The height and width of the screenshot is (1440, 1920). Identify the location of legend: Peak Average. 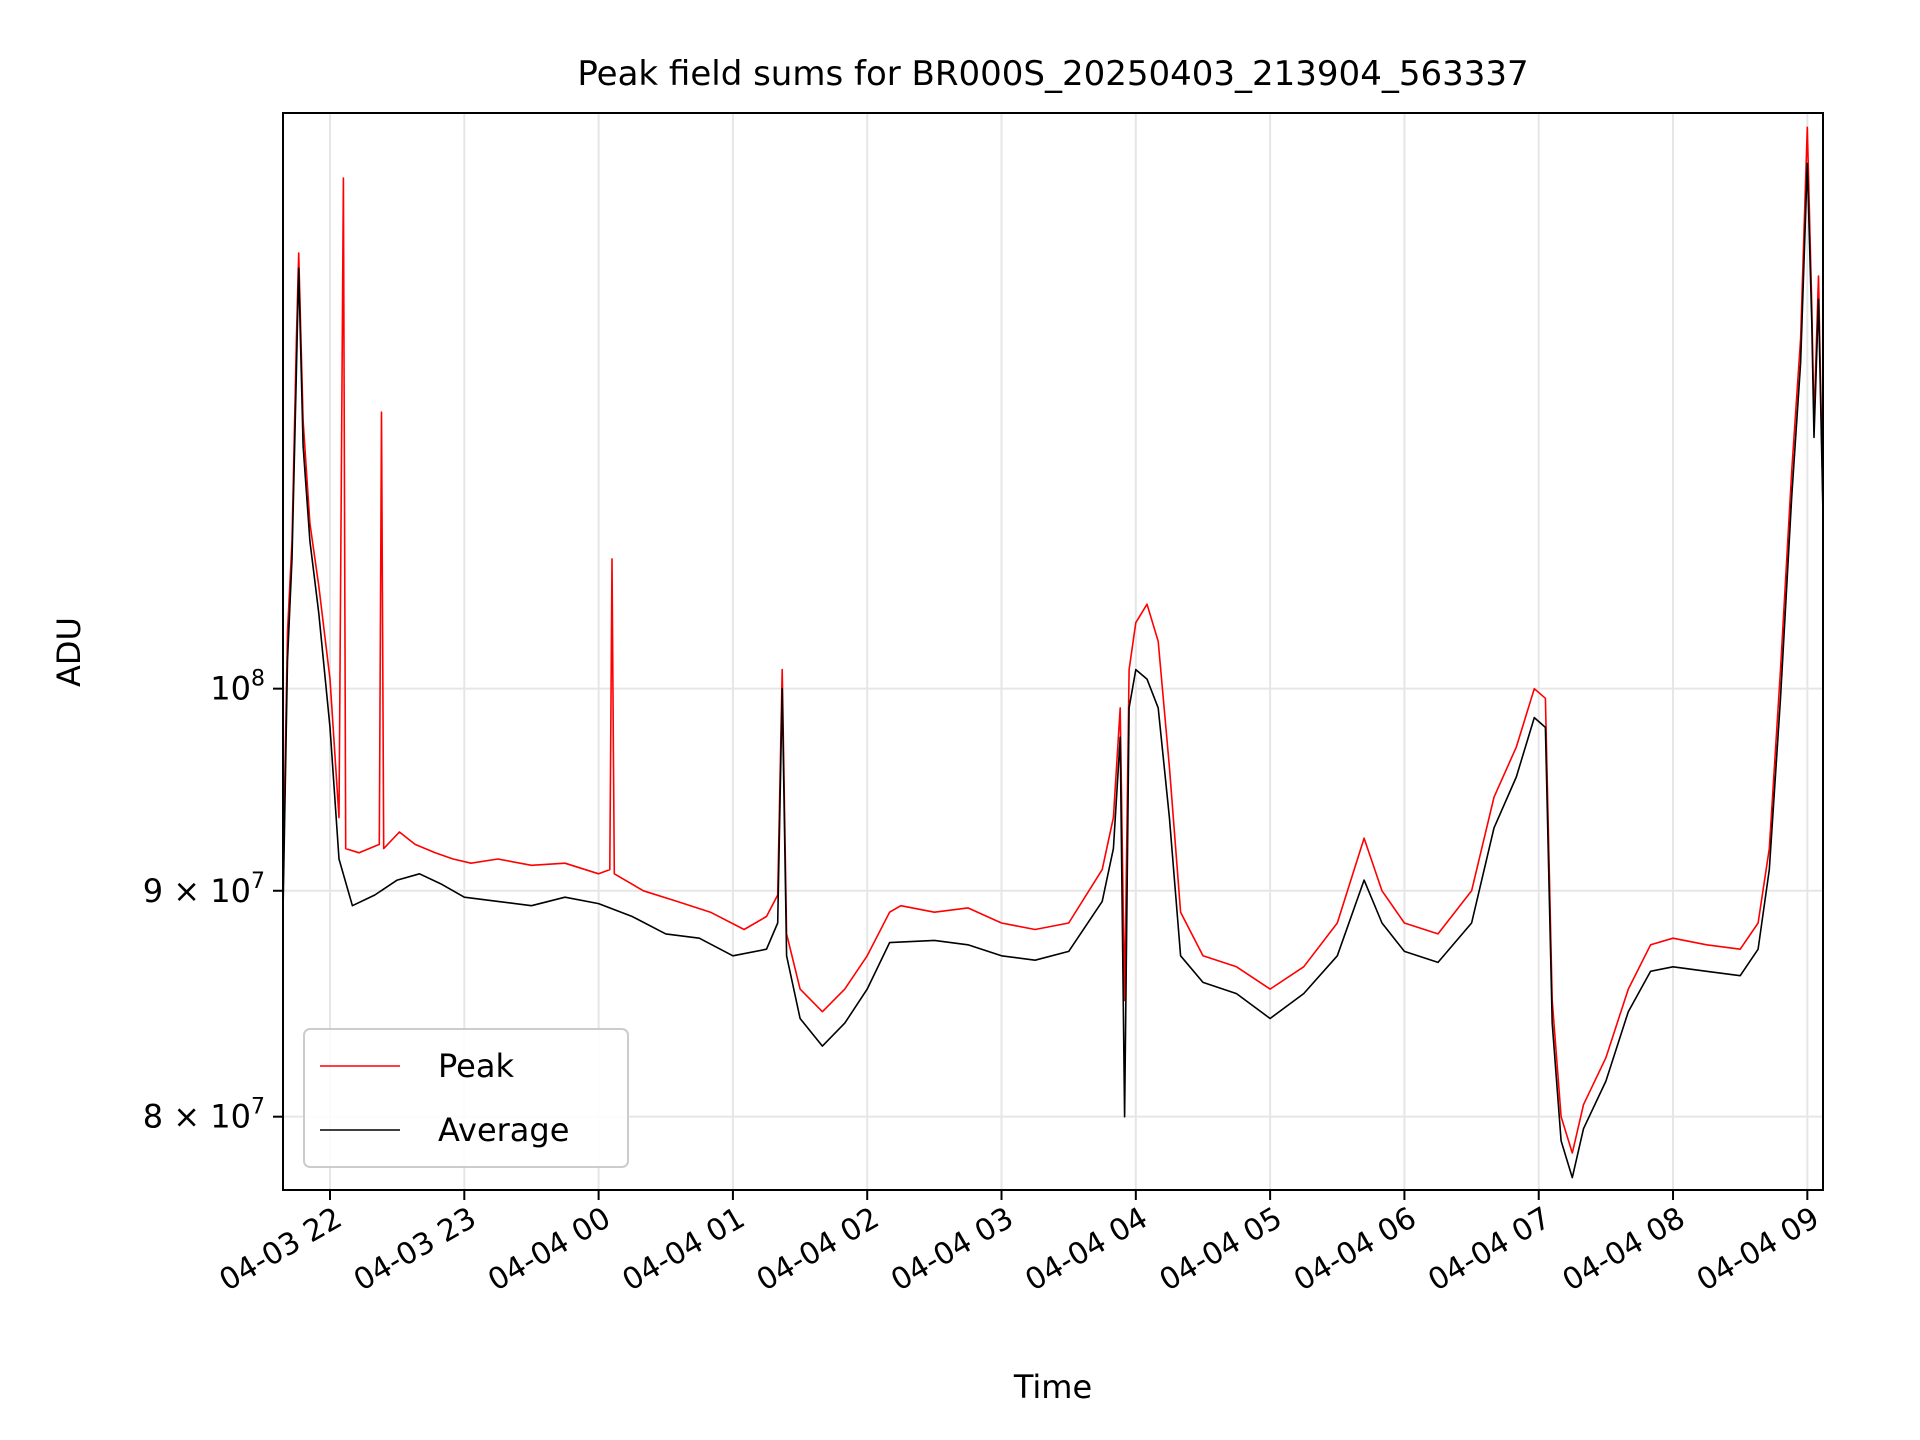
(466, 1098).